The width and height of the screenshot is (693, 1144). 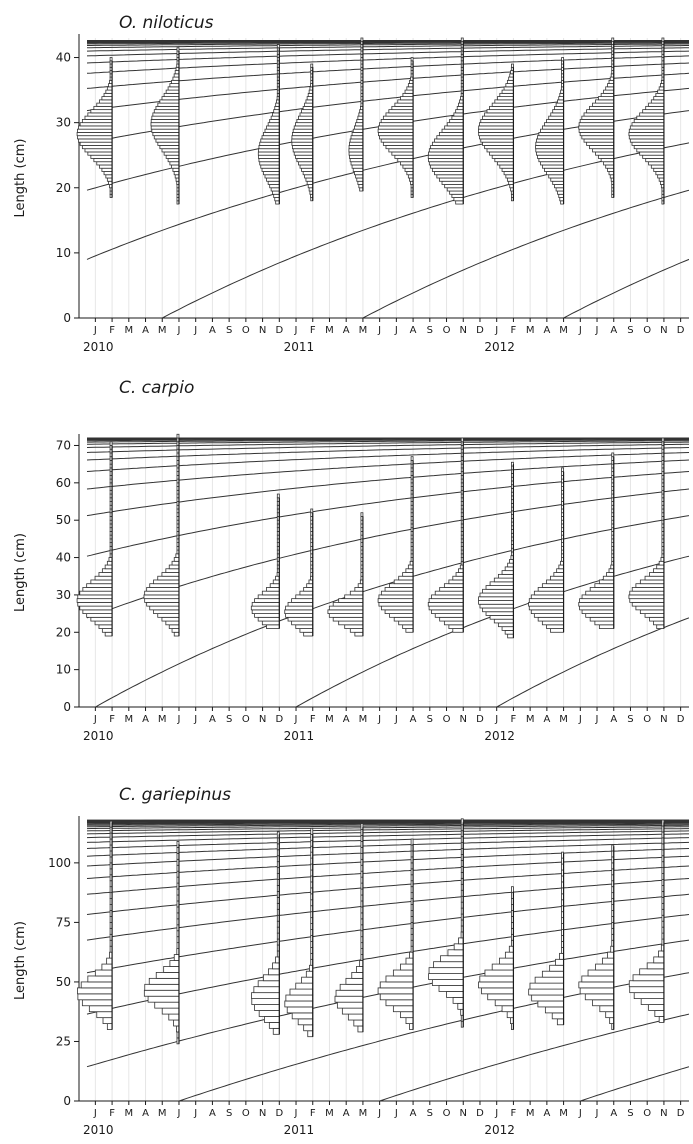 I want to click on month-label: F, so click(x=514, y=330).